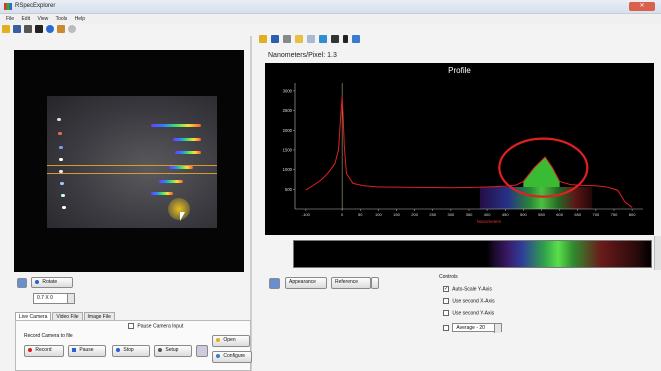  Describe the element at coordinates (335, 39) in the screenshot. I see `bars-icon` at that location.